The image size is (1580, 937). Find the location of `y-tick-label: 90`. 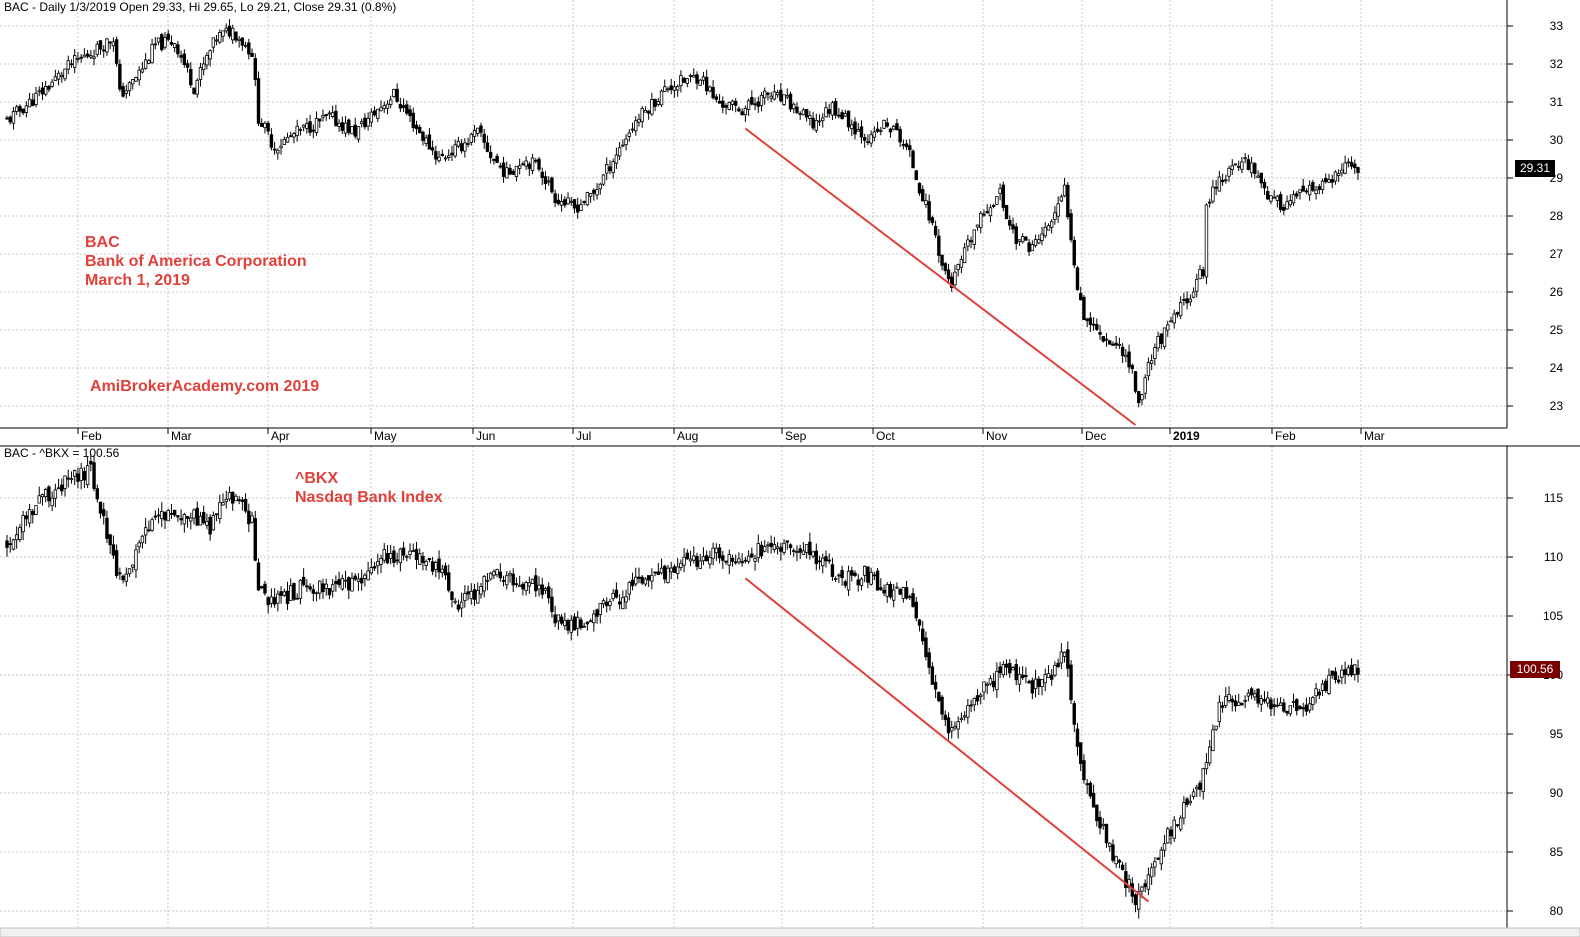

y-tick-label: 90 is located at coordinates (1557, 793).